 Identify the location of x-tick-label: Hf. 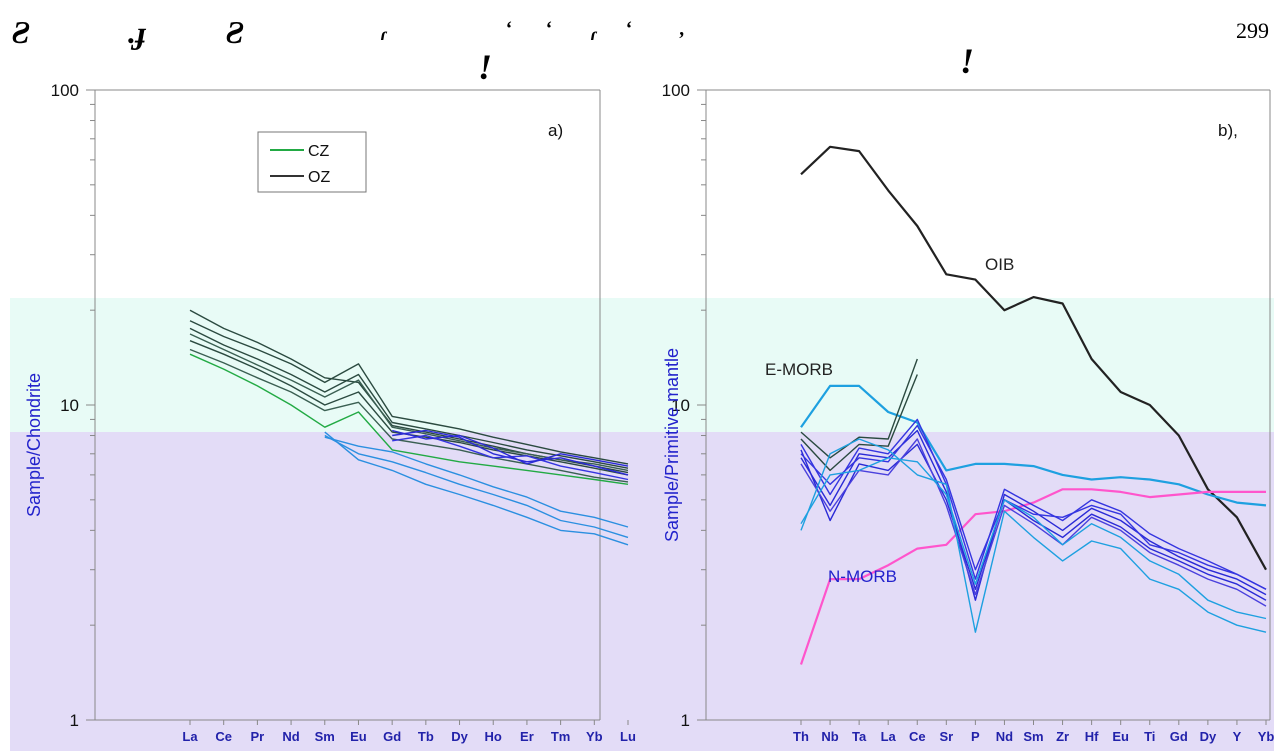
(1092, 736).